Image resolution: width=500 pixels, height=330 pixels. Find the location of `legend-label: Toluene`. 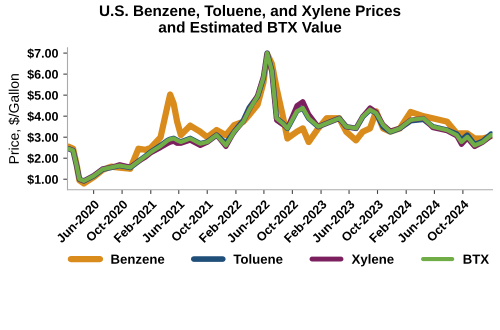

legend-label: Toluene is located at coordinates (258, 259).